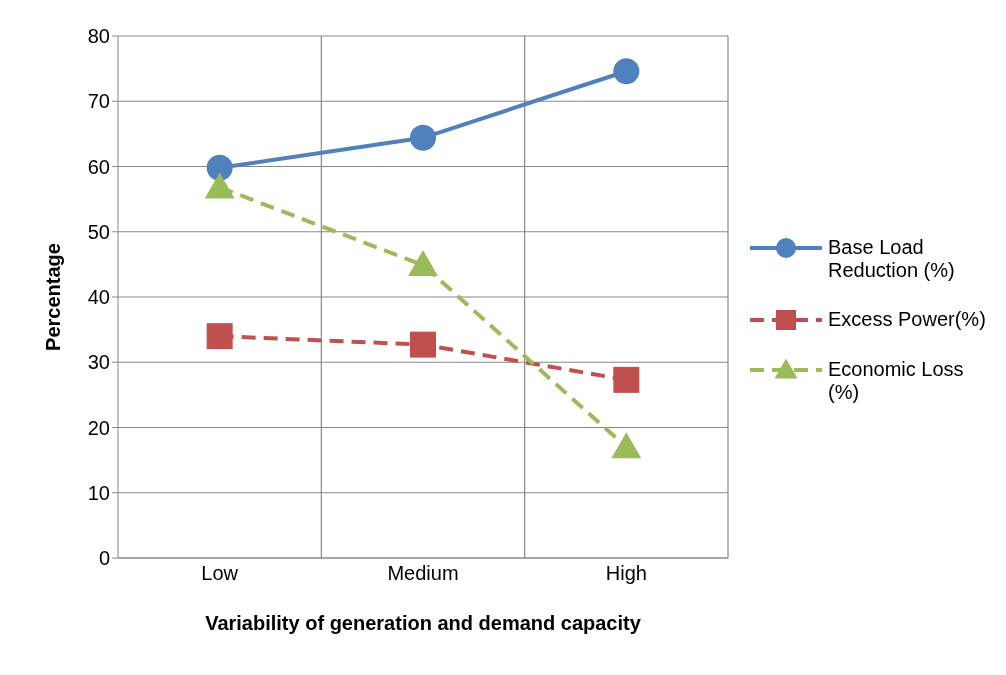 The image size is (1006, 675). I want to click on y-tick-label: 50, so click(98, 231).